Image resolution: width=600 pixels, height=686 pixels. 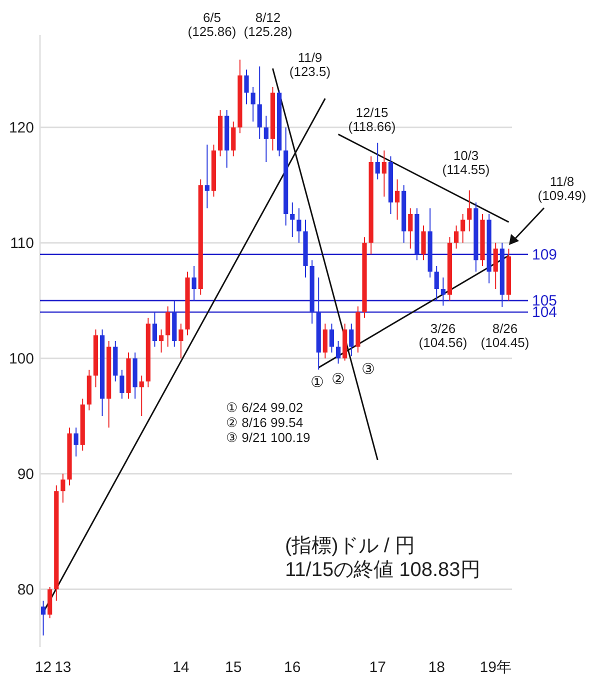 I want to click on annotation: ③, so click(x=368, y=369).